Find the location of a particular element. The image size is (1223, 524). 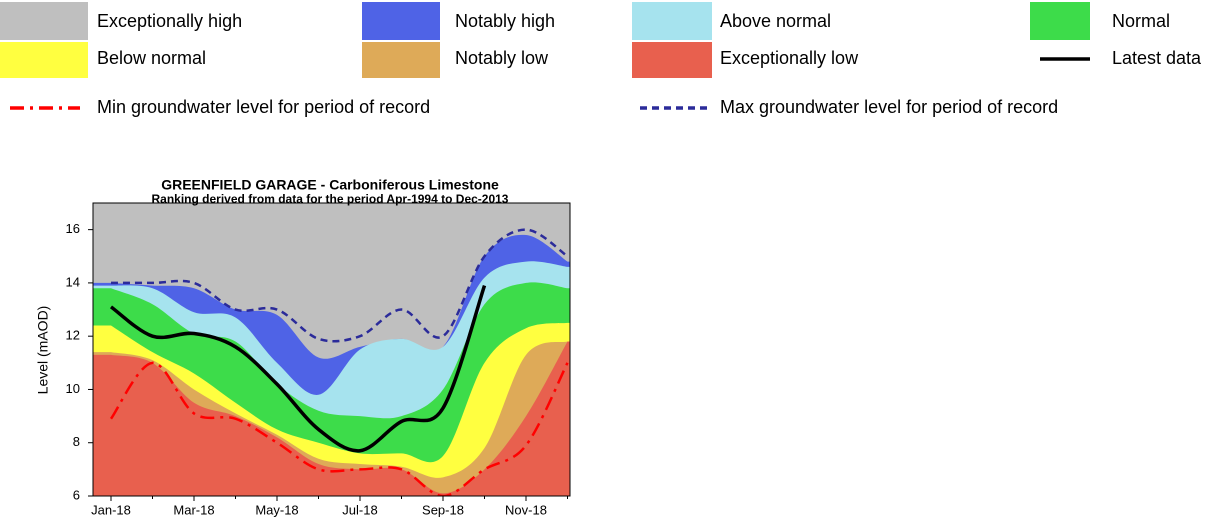

y-tick-label: 14 is located at coordinates (73, 281).